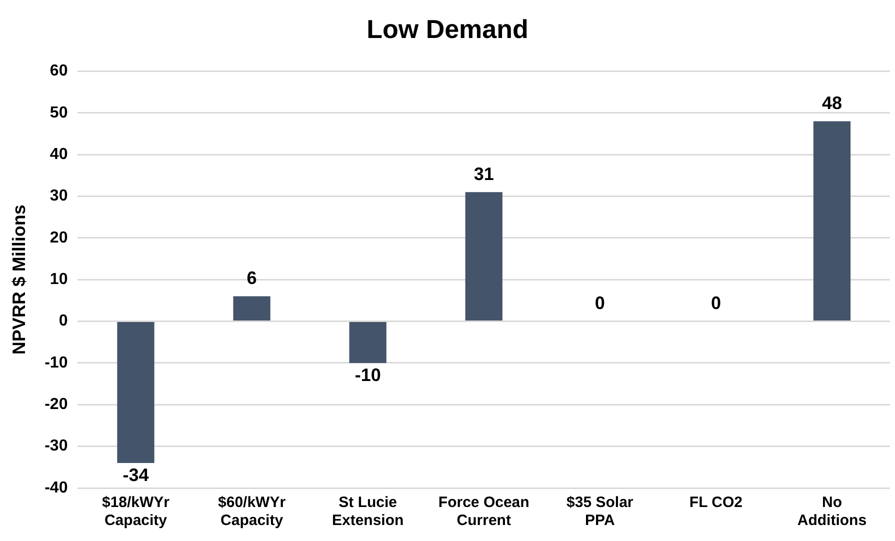 Image resolution: width=895 pixels, height=541 pixels. Describe the element at coordinates (59, 71) in the screenshot. I see `y-tick-label: 60` at that location.